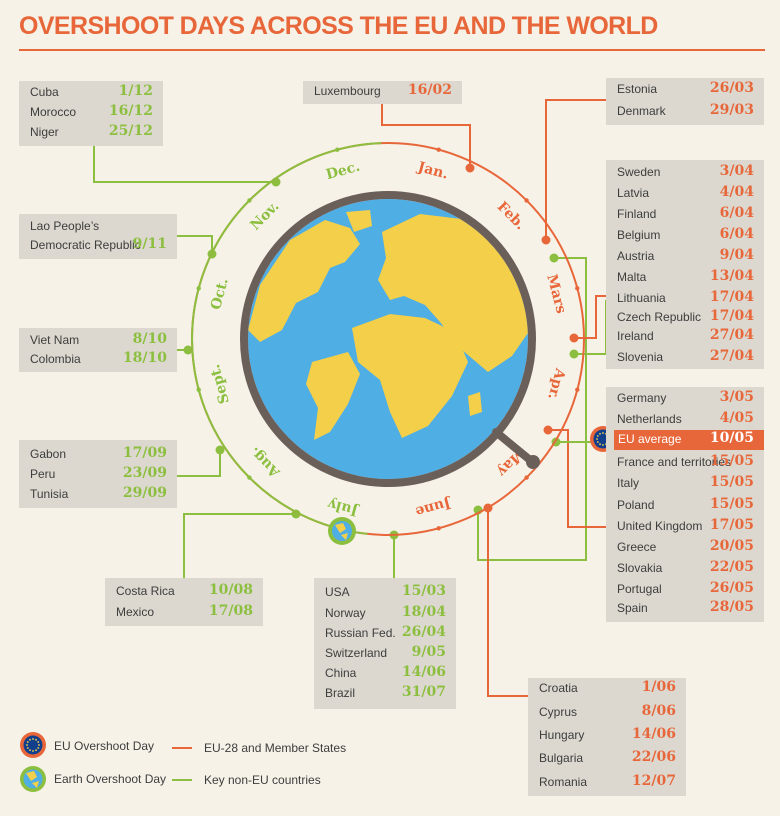 Image resolution: width=780 pixels, height=816 pixels. What do you see at coordinates (658, 687) in the screenshot?
I see `overshoot-date: 1/06` at bounding box center [658, 687].